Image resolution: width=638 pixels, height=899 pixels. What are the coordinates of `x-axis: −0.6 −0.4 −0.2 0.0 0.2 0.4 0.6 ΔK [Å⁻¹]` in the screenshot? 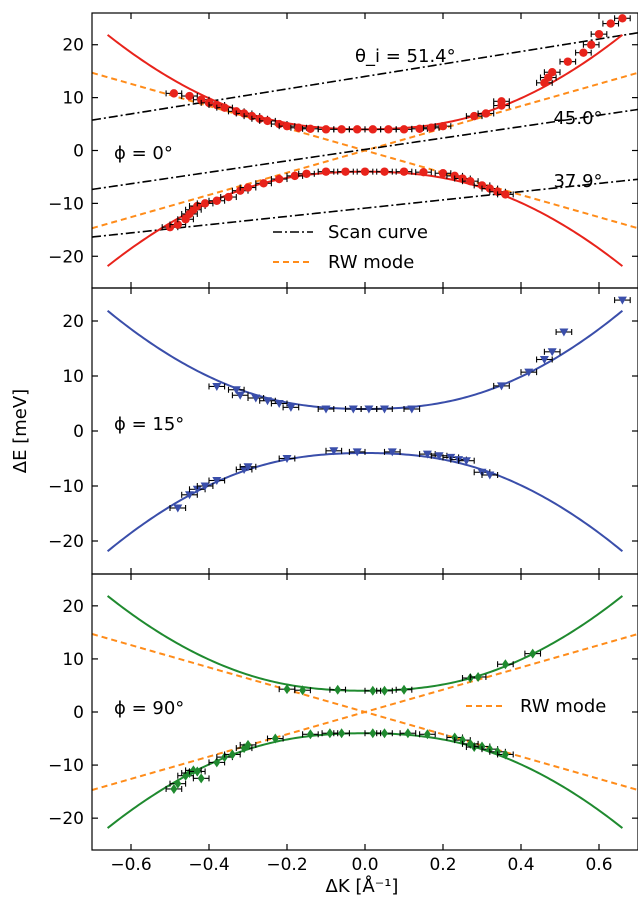 It's located at (361, 876).